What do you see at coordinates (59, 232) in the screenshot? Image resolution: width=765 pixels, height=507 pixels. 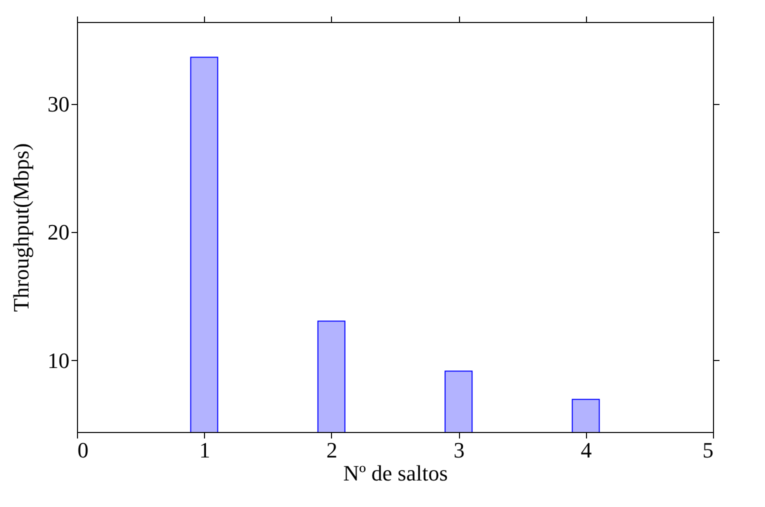 I see `y-tick-label: 20` at bounding box center [59, 232].